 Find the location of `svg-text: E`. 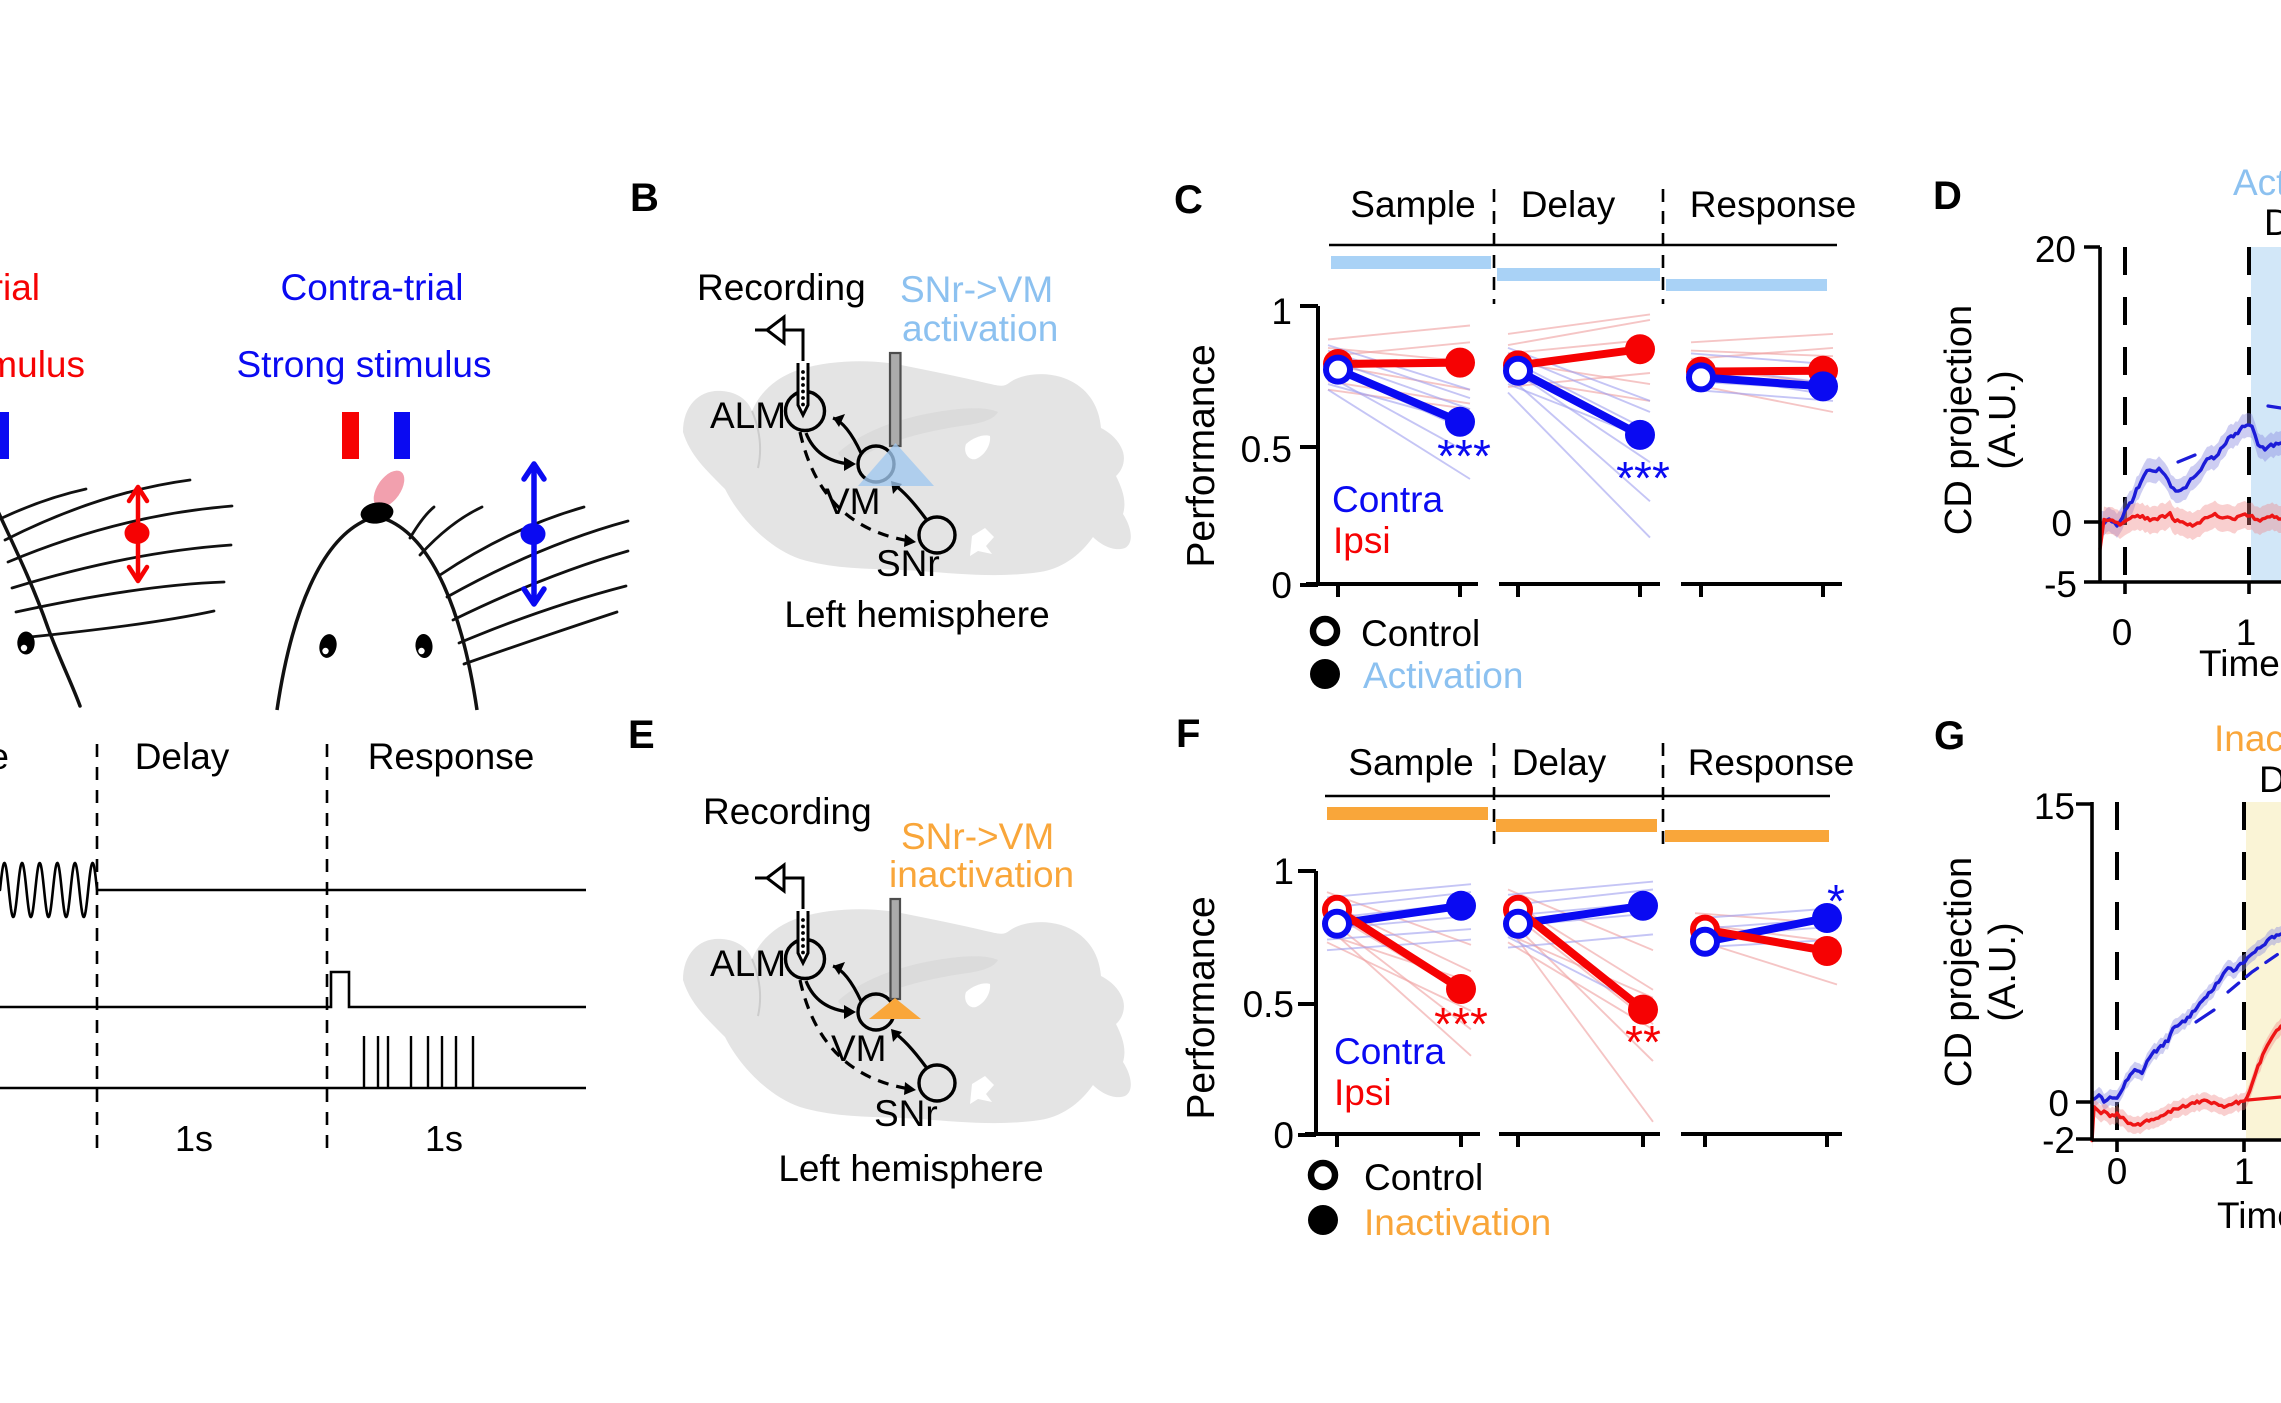

svg-text: E is located at coordinates (641, 735).